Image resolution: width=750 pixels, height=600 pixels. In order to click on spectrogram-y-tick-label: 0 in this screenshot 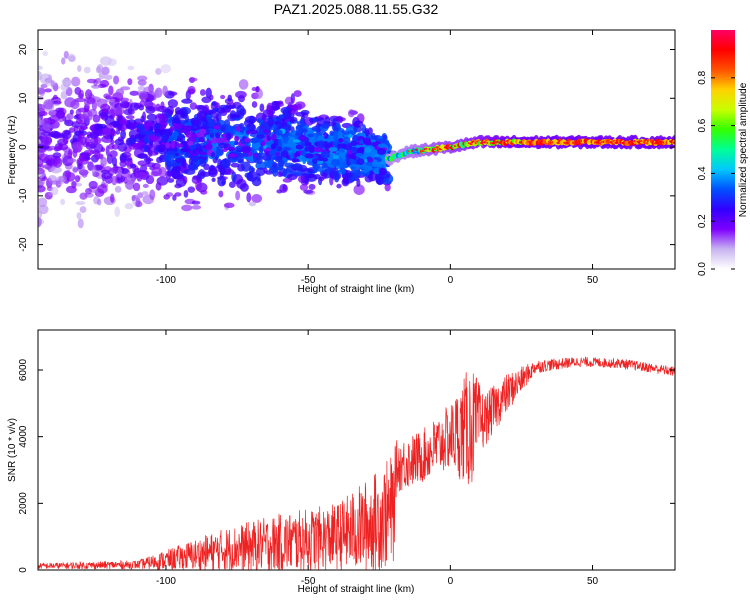, I will do `click(23, 147)`.